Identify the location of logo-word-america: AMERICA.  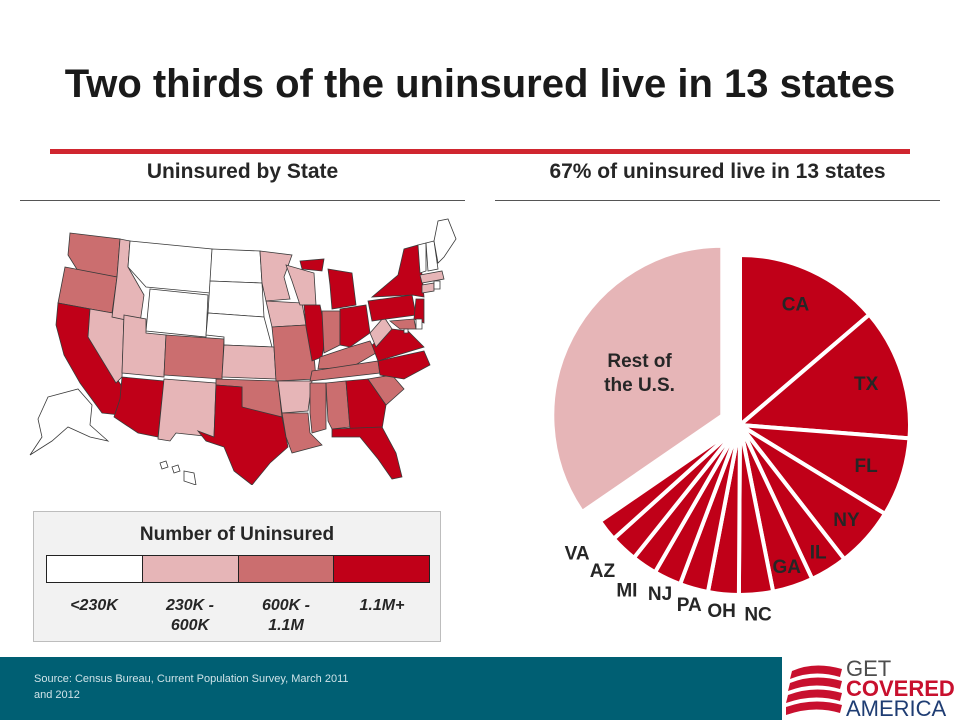
(896, 708).